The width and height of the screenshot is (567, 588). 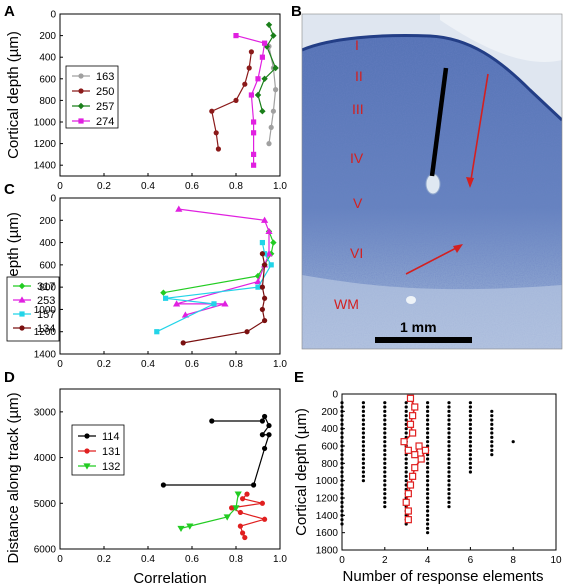 What do you see at coordinates (470, 182) in the screenshot?
I see `track-arrow-1-head` at bounding box center [470, 182].